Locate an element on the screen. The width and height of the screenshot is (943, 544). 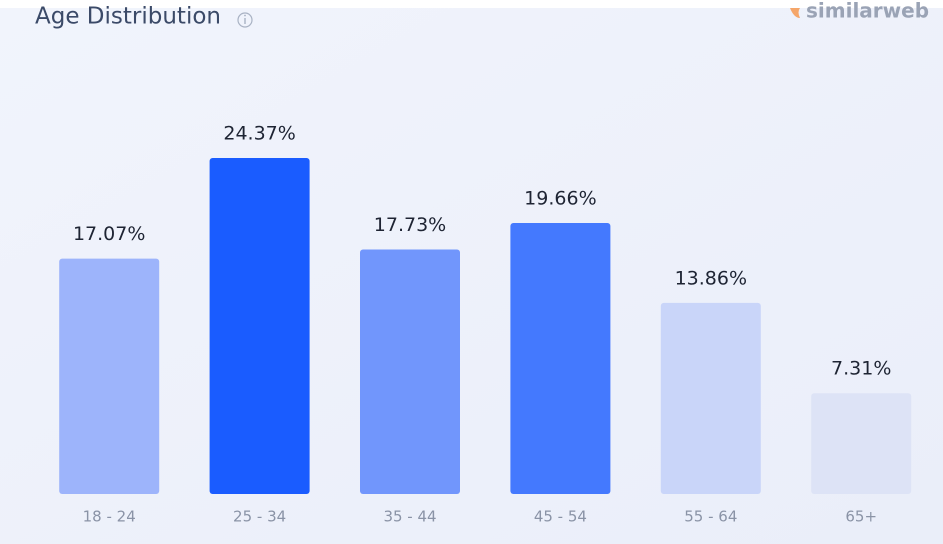
x-tick-label: 45 - 54 is located at coordinates (560, 517).